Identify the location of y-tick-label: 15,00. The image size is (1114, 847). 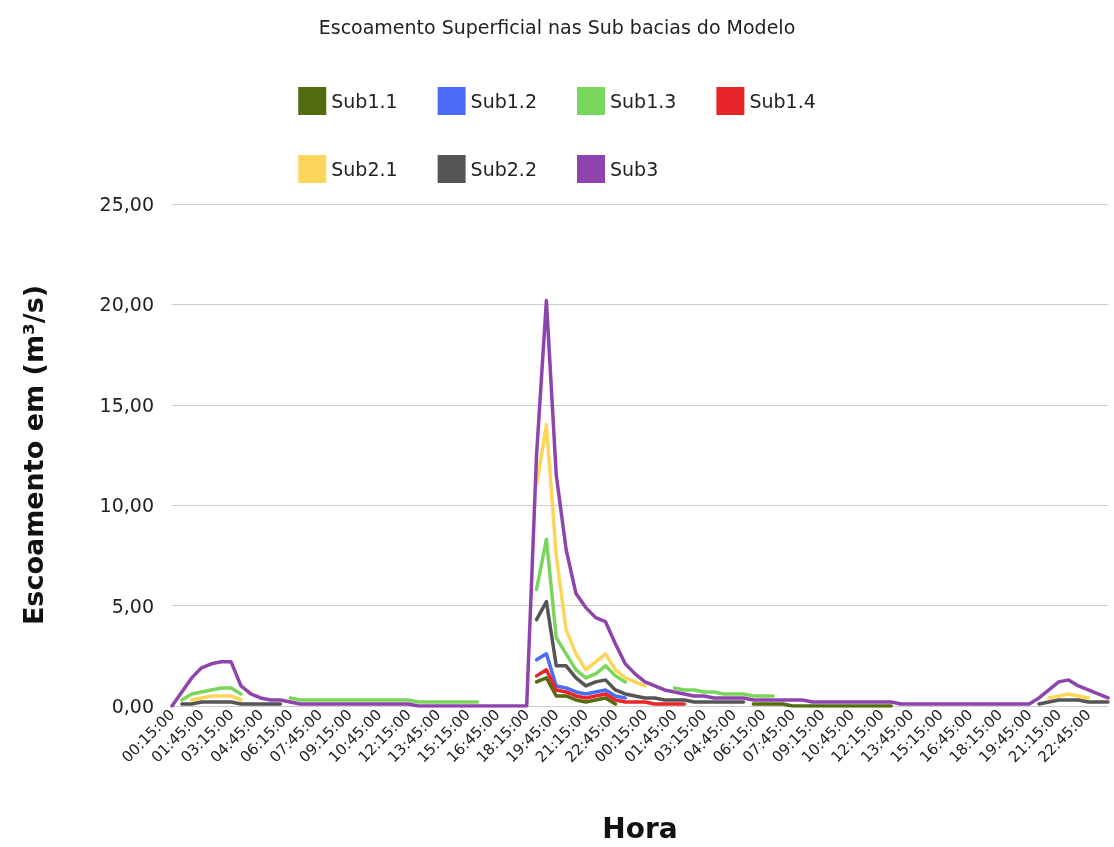
(126, 404).